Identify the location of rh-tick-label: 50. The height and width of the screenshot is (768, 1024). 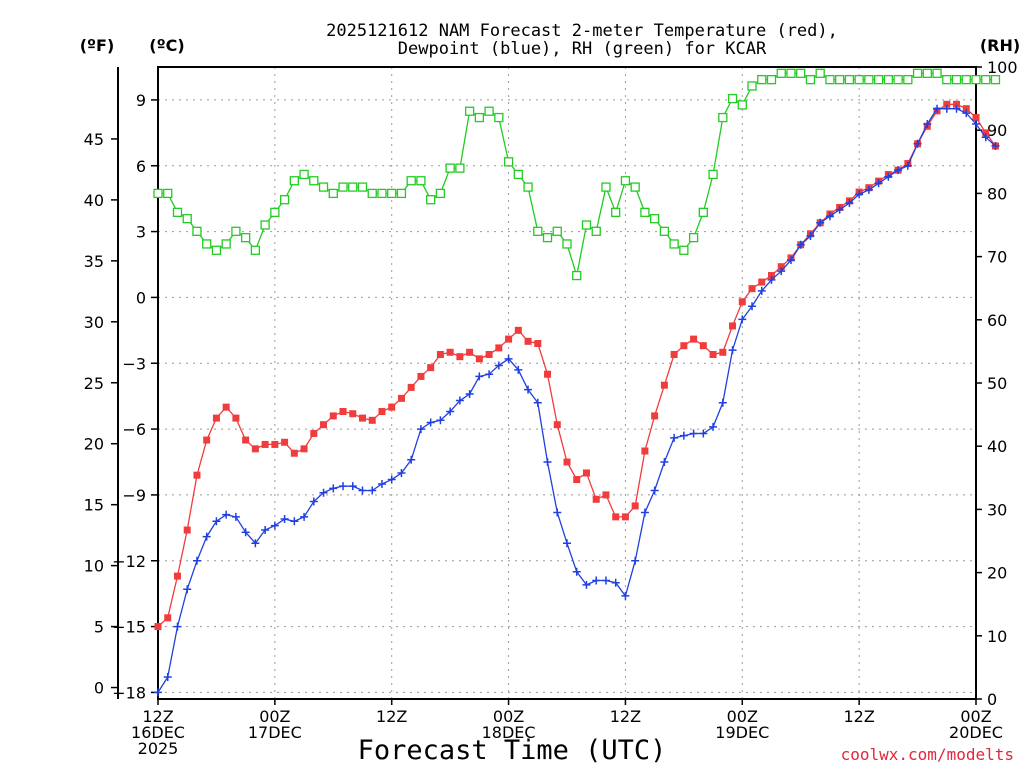
(997, 383).